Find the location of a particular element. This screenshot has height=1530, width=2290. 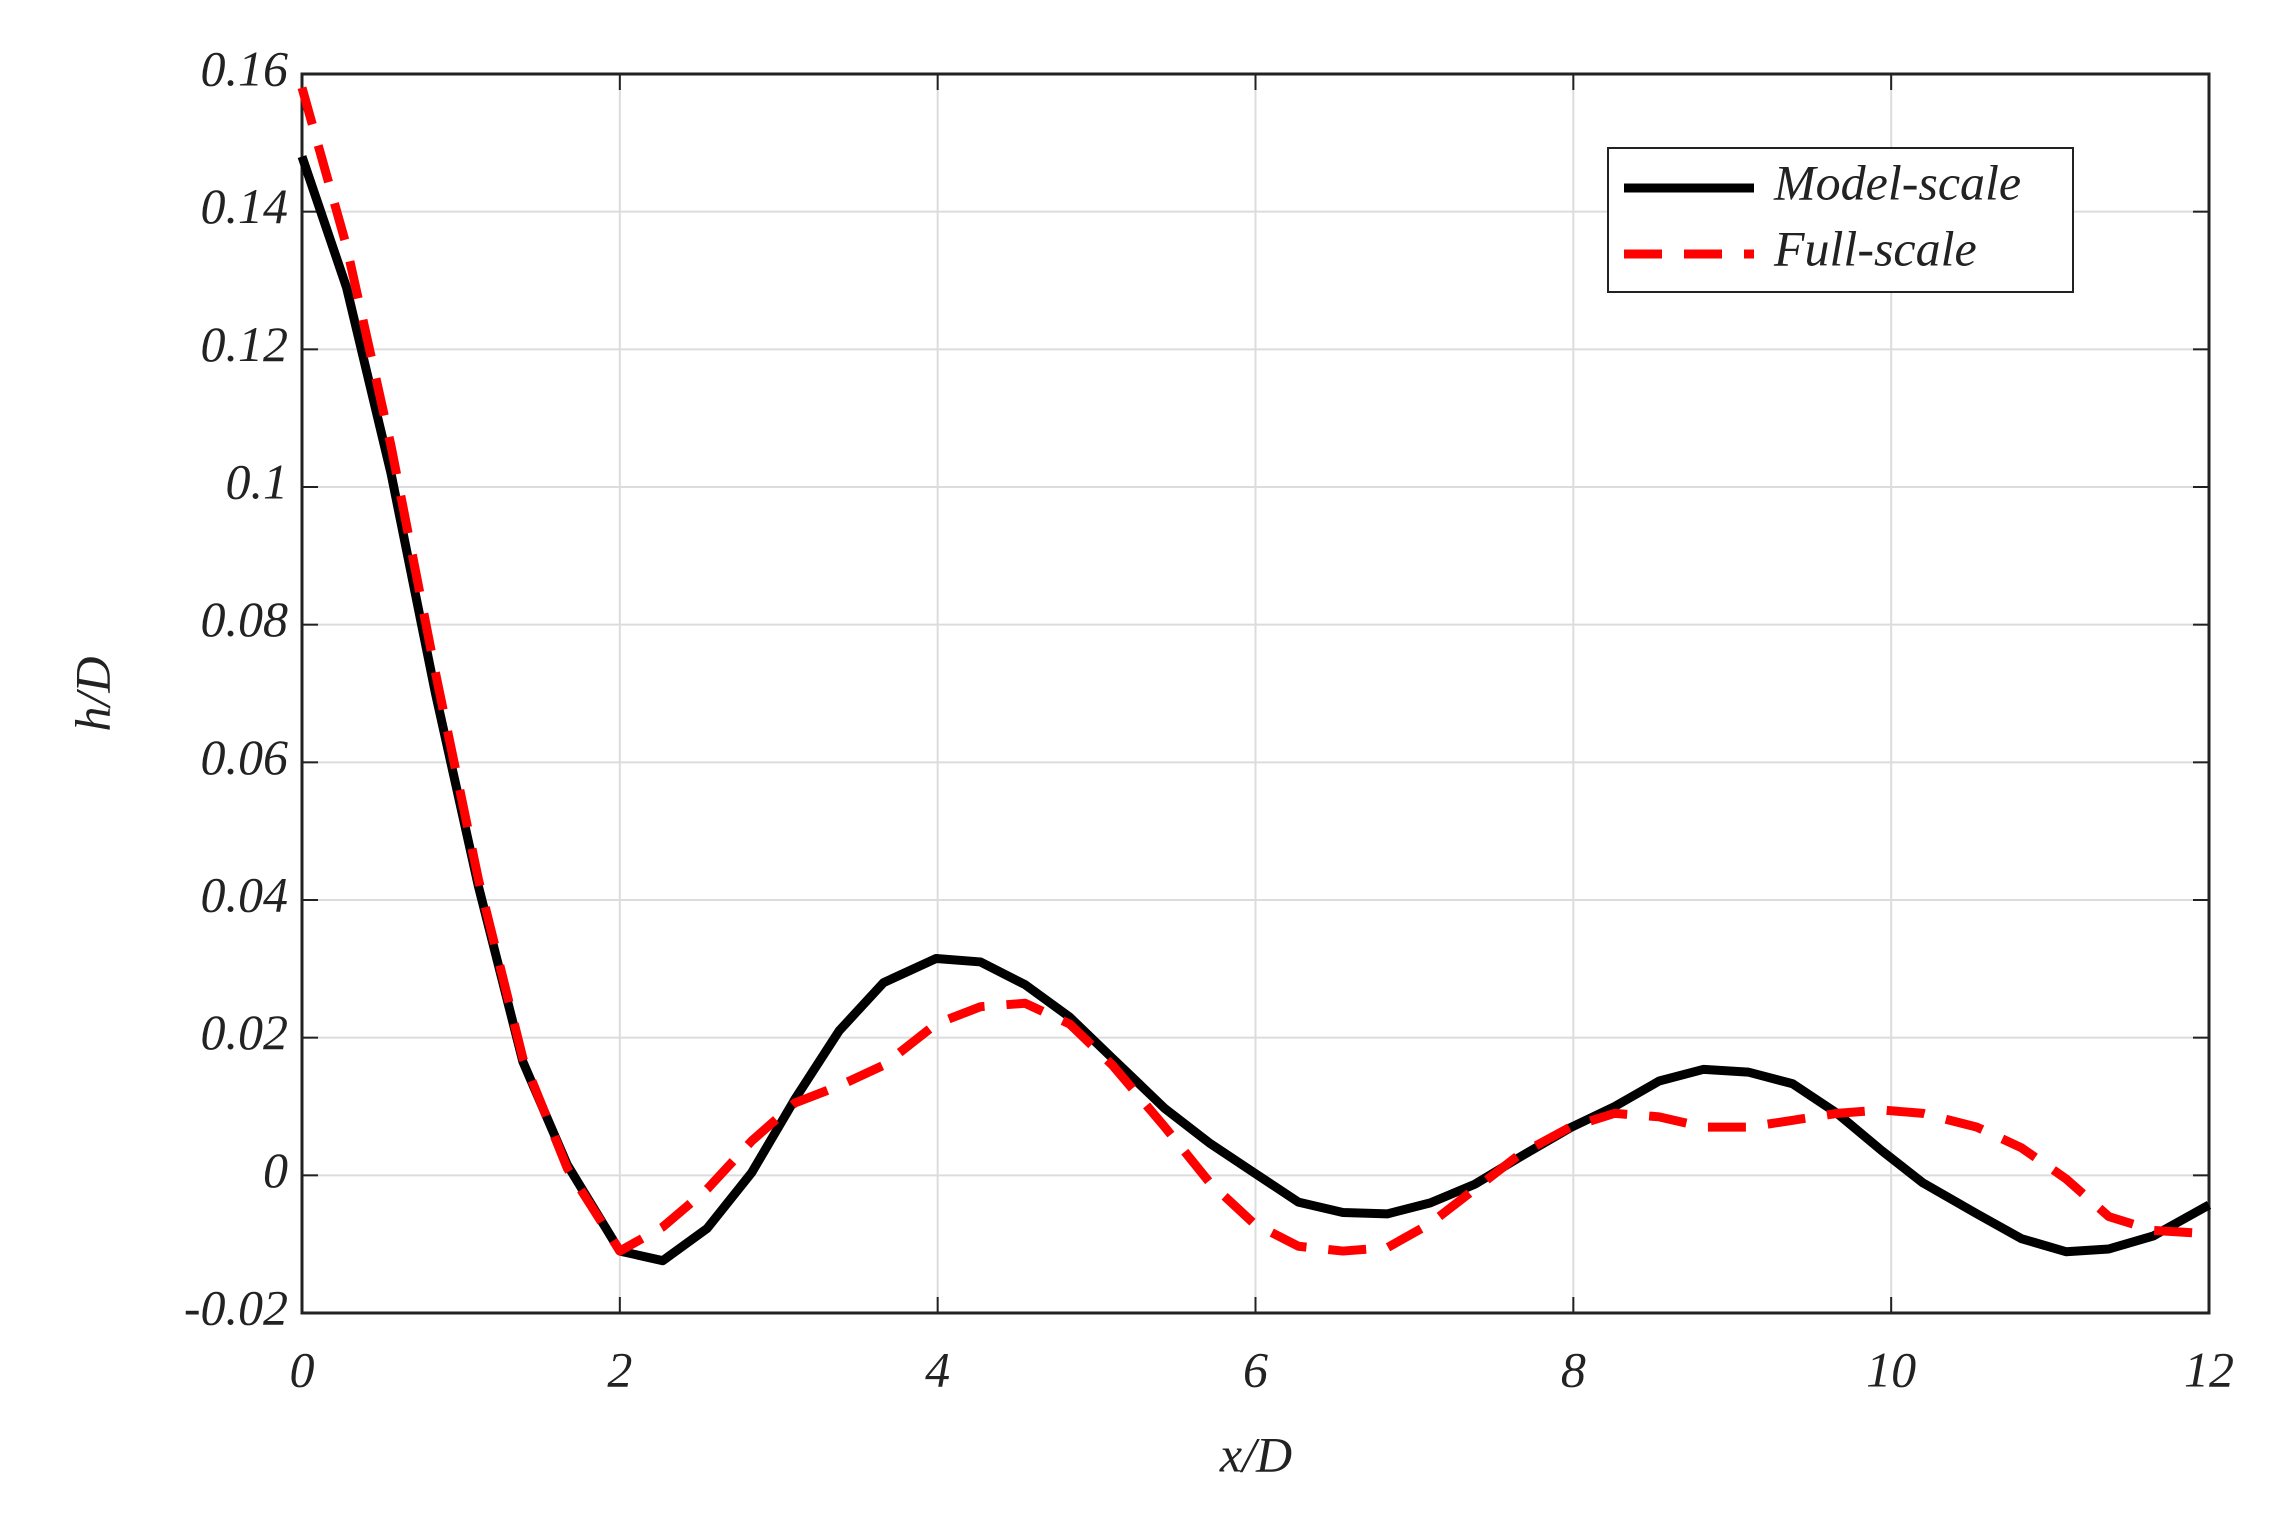

x-tick-label: 8 is located at coordinates (1573, 1369).